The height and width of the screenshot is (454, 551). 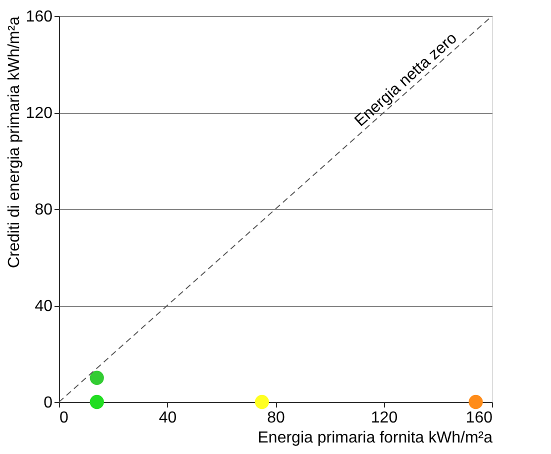 What do you see at coordinates (48, 403) in the screenshot?
I see `y-tick-label: 0` at bounding box center [48, 403].